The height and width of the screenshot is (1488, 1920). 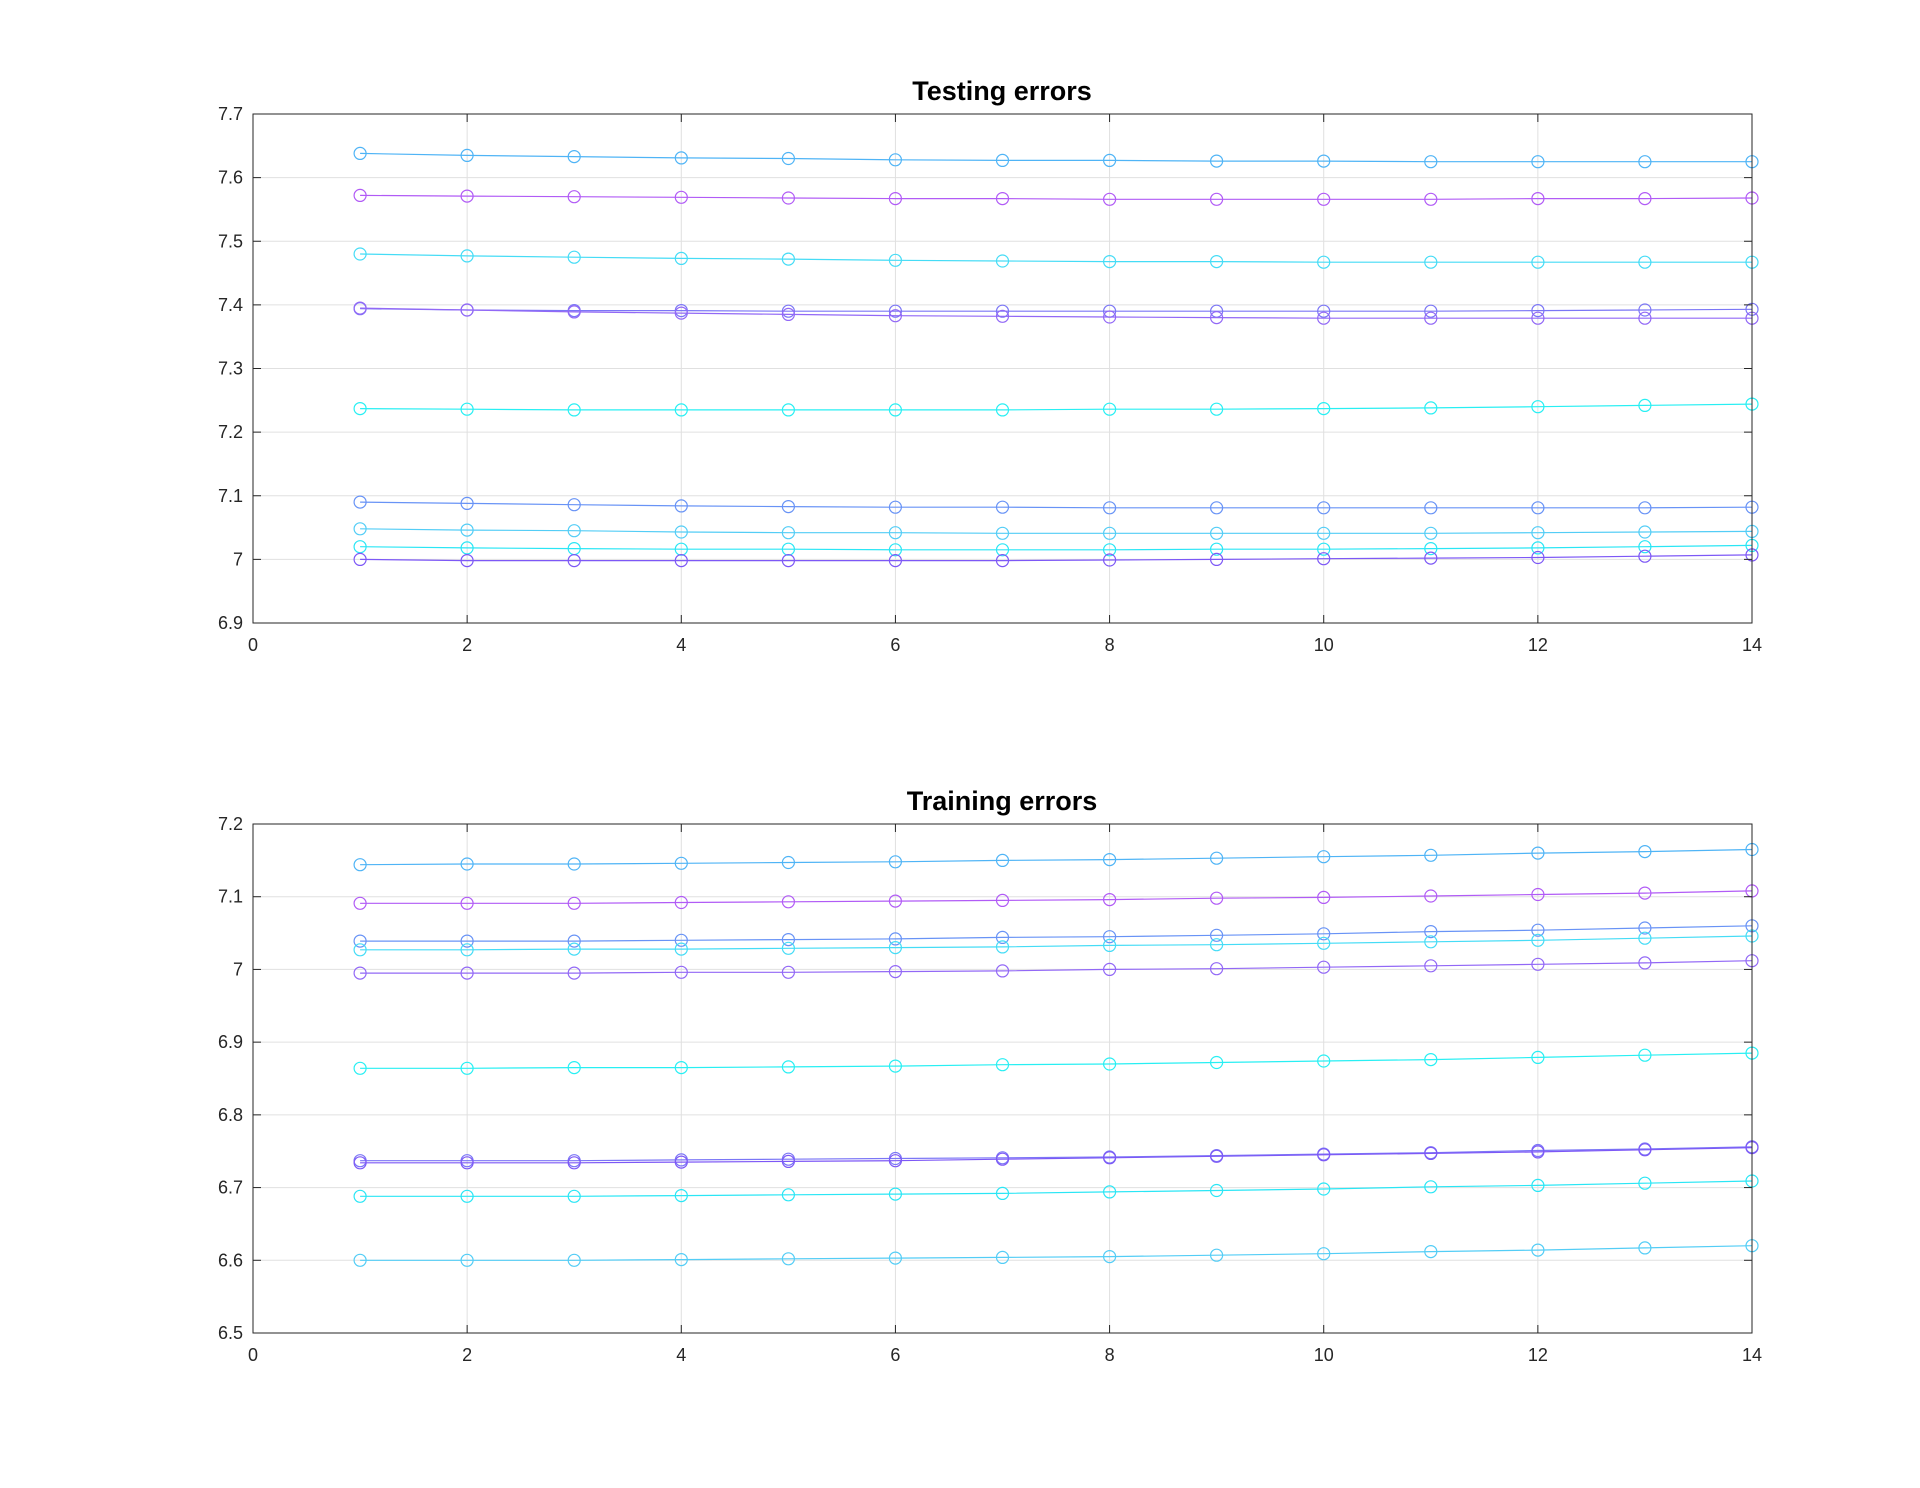 What do you see at coordinates (230, 897) in the screenshot?
I see `y-tick-label: 7.1` at bounding box center [230, 897].